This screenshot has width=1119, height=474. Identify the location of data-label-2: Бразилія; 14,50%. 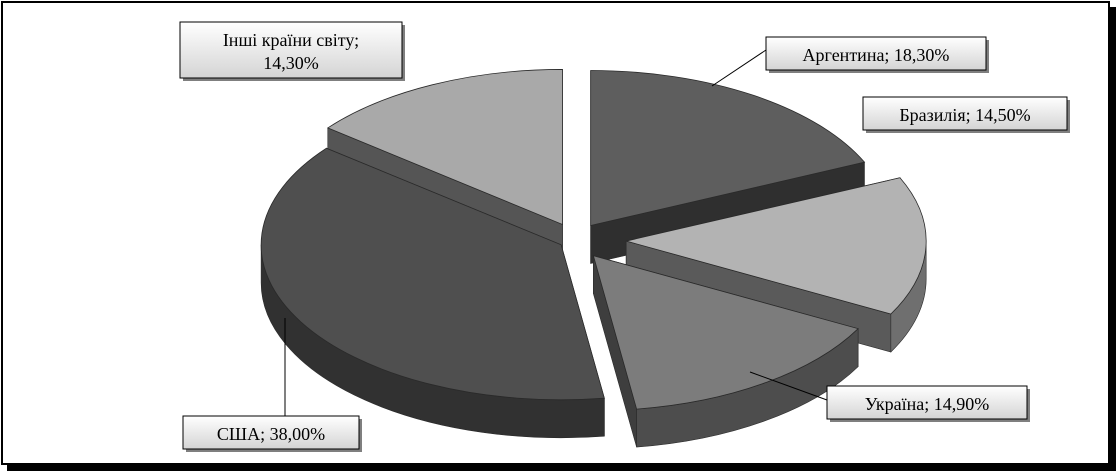
(966, 114).